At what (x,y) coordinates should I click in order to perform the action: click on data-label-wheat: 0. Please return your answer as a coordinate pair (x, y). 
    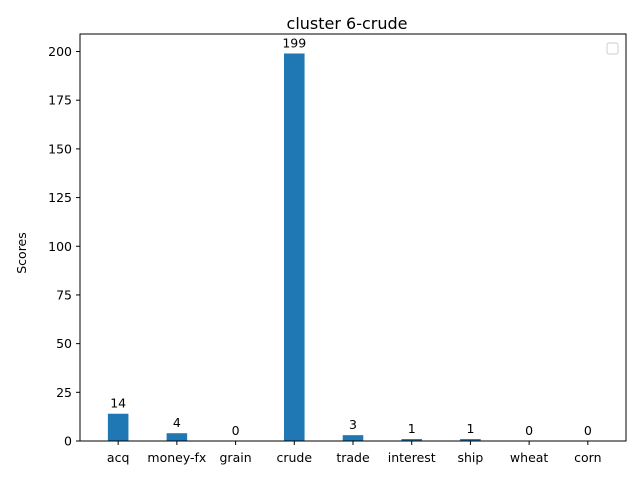
    Looking at the image, I should click on (529, 430).